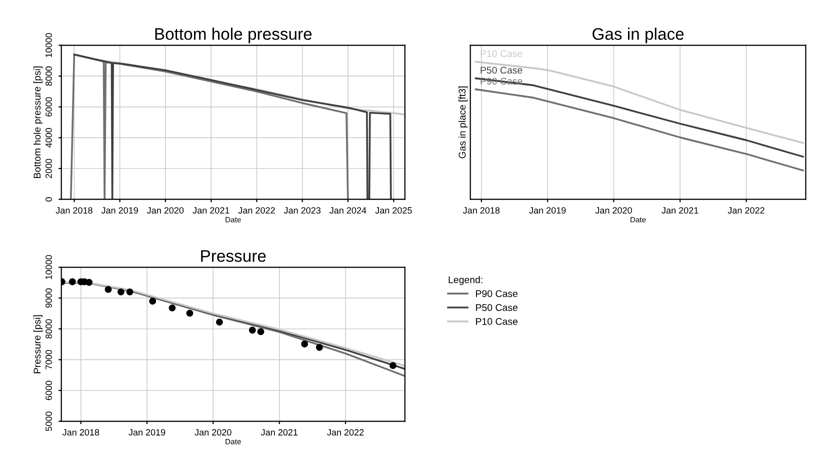 This screenshot has height=453, width=818. What do you see at coordinates (38, 344) in the screenshot?
I see `y-axis-title: Pressure [psi]` at bounding box center [38, 344].